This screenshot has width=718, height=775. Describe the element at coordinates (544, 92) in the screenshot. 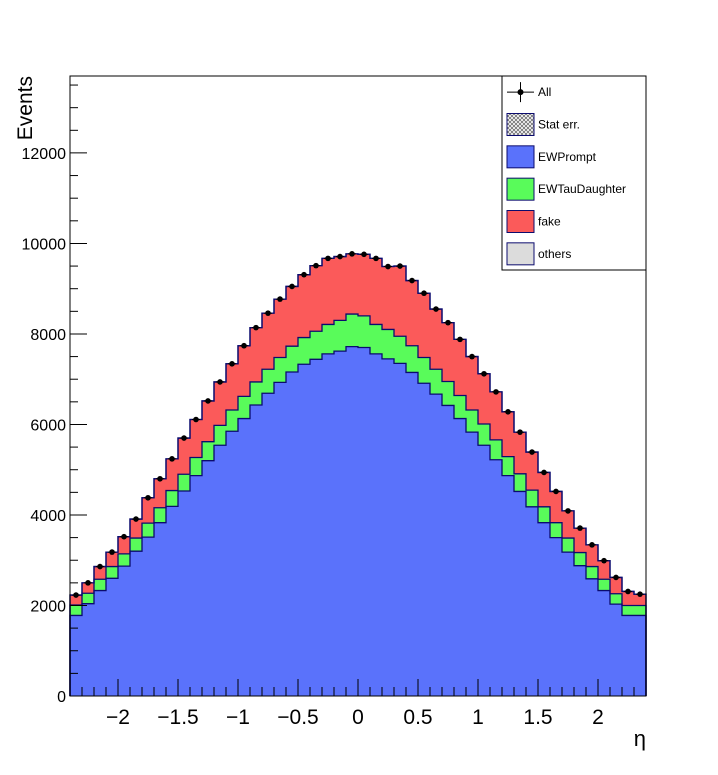

I see `legend-label: All` at that location.